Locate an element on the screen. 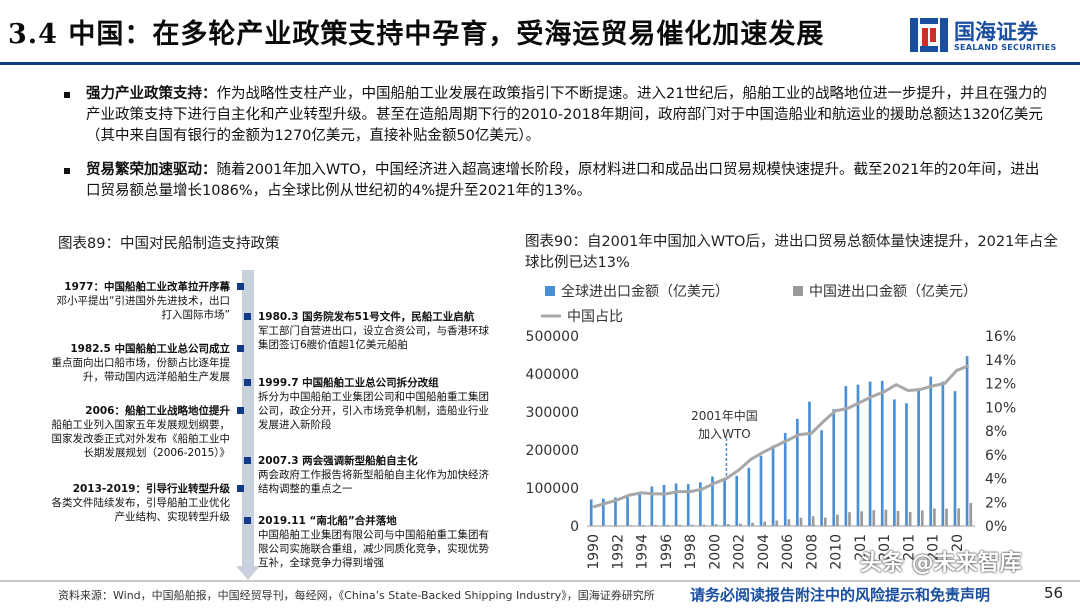  annotation-label: 2001年中国 is located at coordinates (724, 415).